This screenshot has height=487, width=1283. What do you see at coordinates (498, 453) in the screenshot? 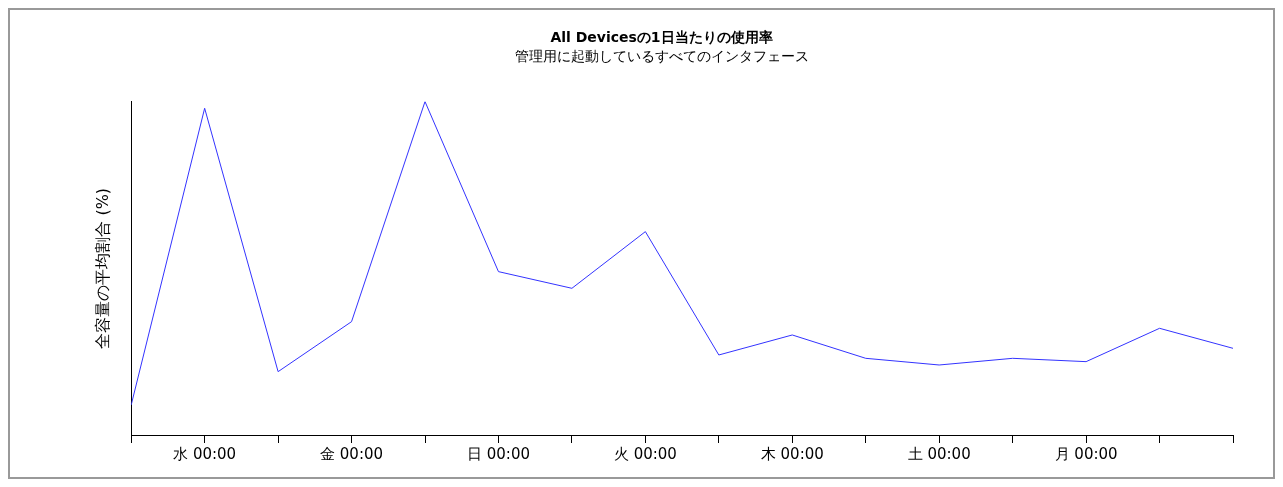
I see `x-tick-label: 日 00:00` at bounding box center [498, 453].